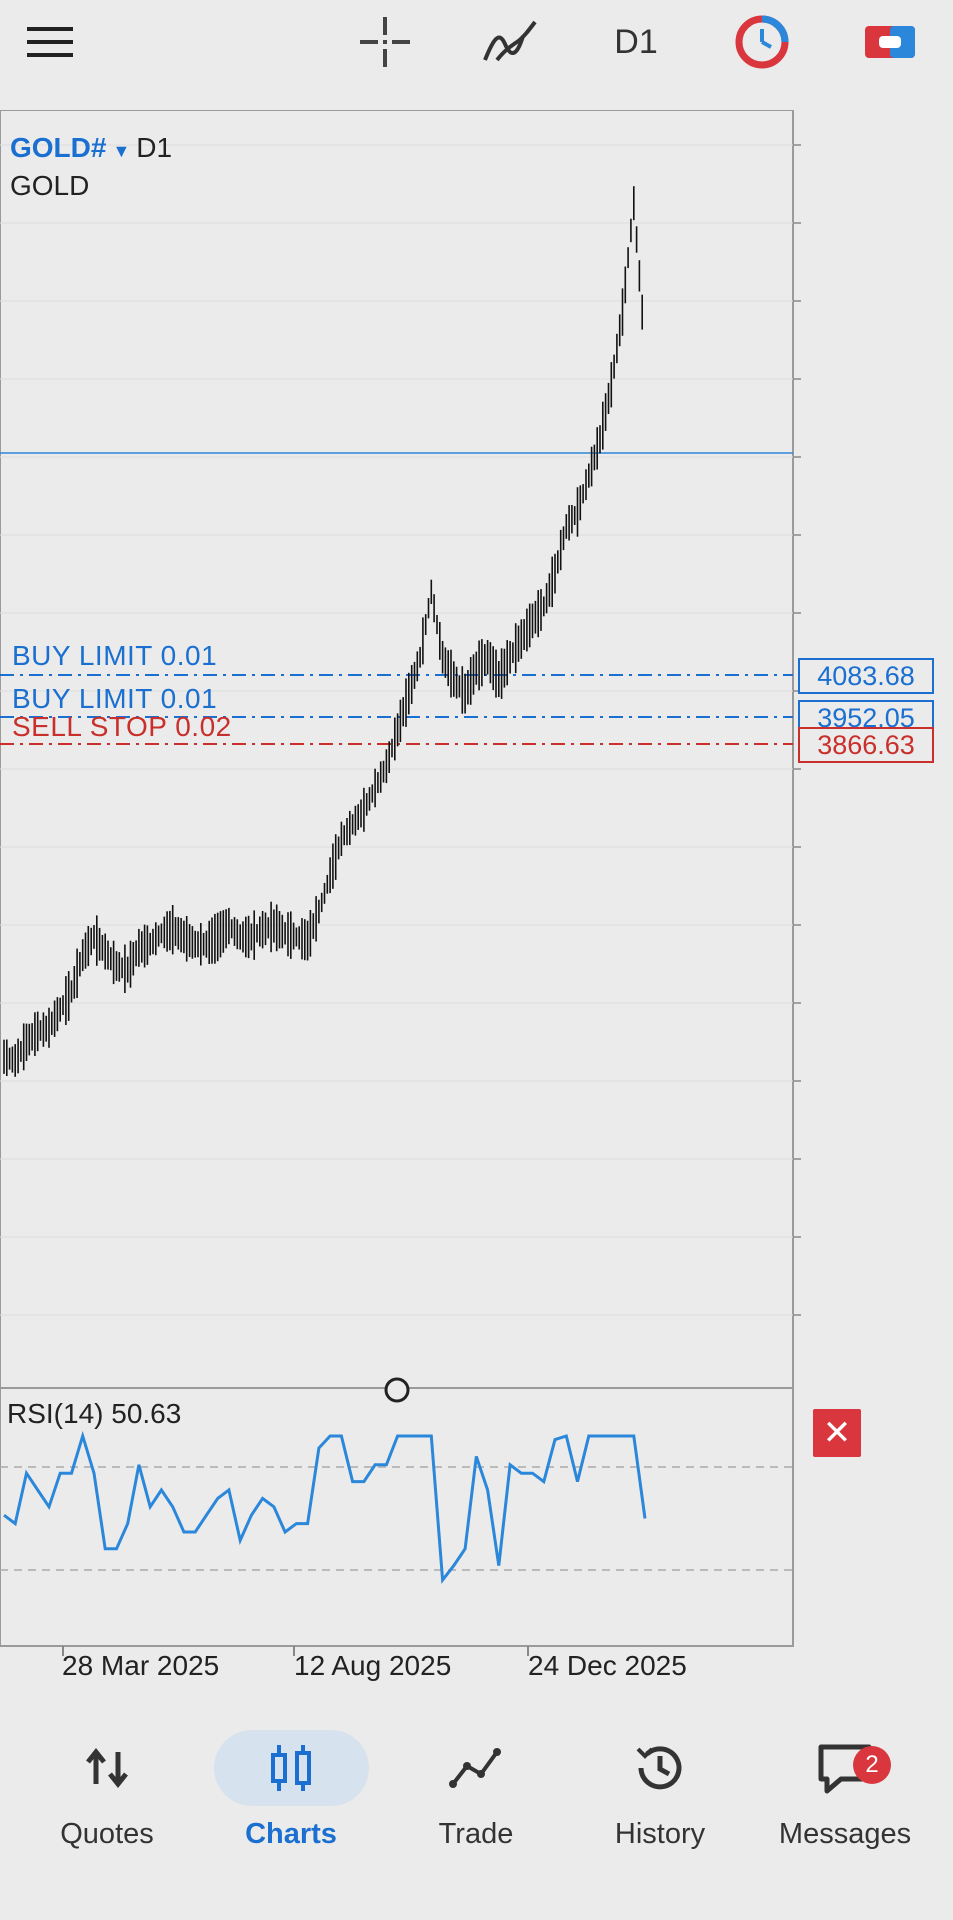 The image size is (953, 1920). Describe the element at coordinates (115, 655) in the screenshot. I see `order-label-buy-limit-1: BUY LIMIT 0.01` at that location.